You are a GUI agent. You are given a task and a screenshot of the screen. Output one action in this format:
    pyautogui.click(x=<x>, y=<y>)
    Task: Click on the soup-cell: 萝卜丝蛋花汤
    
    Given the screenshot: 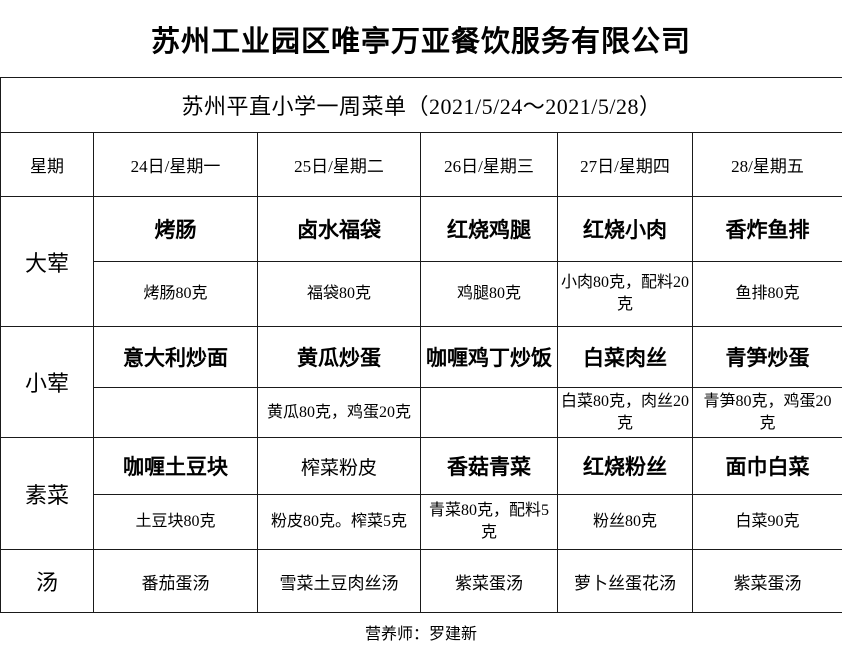 What is the action you would take?
    pyautogui.click(x=625, y=581)
    